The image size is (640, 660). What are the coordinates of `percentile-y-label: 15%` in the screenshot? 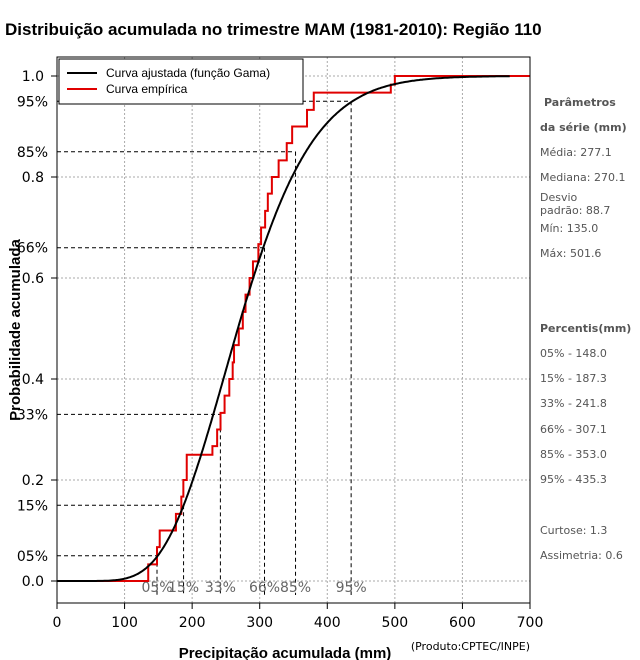 It's located at (32, 506).